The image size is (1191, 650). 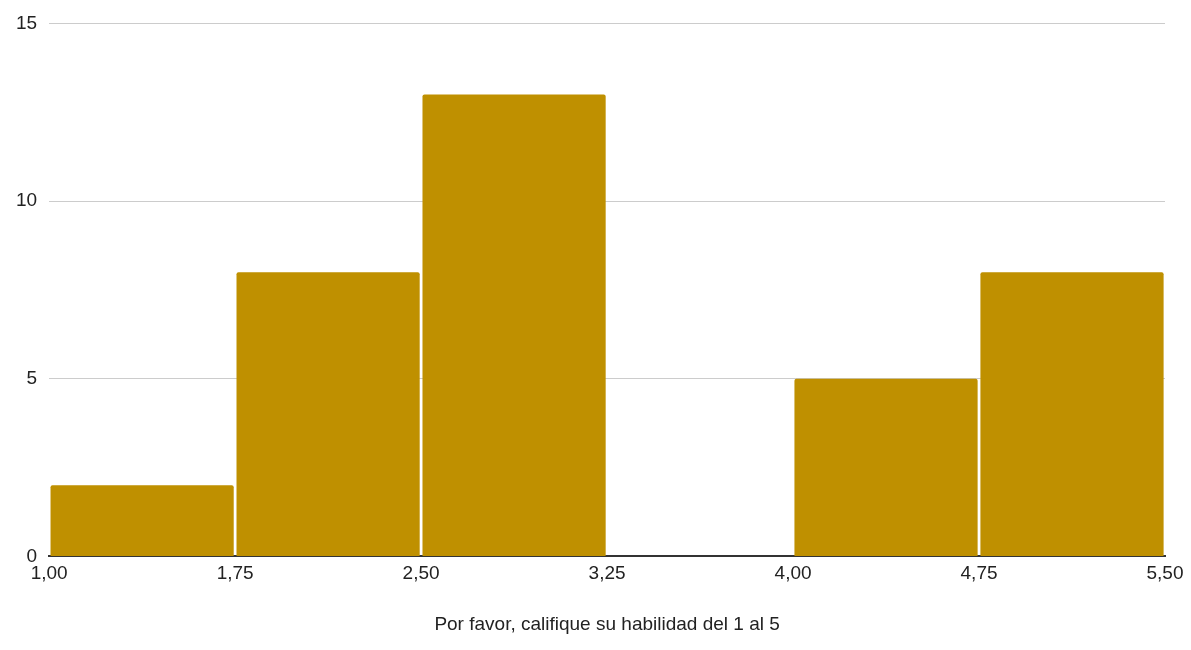 What do you see at coordinates (607, 573) in the screenshot?
I see `x-tick-label: 3,25` at bounding box center [607, 573].